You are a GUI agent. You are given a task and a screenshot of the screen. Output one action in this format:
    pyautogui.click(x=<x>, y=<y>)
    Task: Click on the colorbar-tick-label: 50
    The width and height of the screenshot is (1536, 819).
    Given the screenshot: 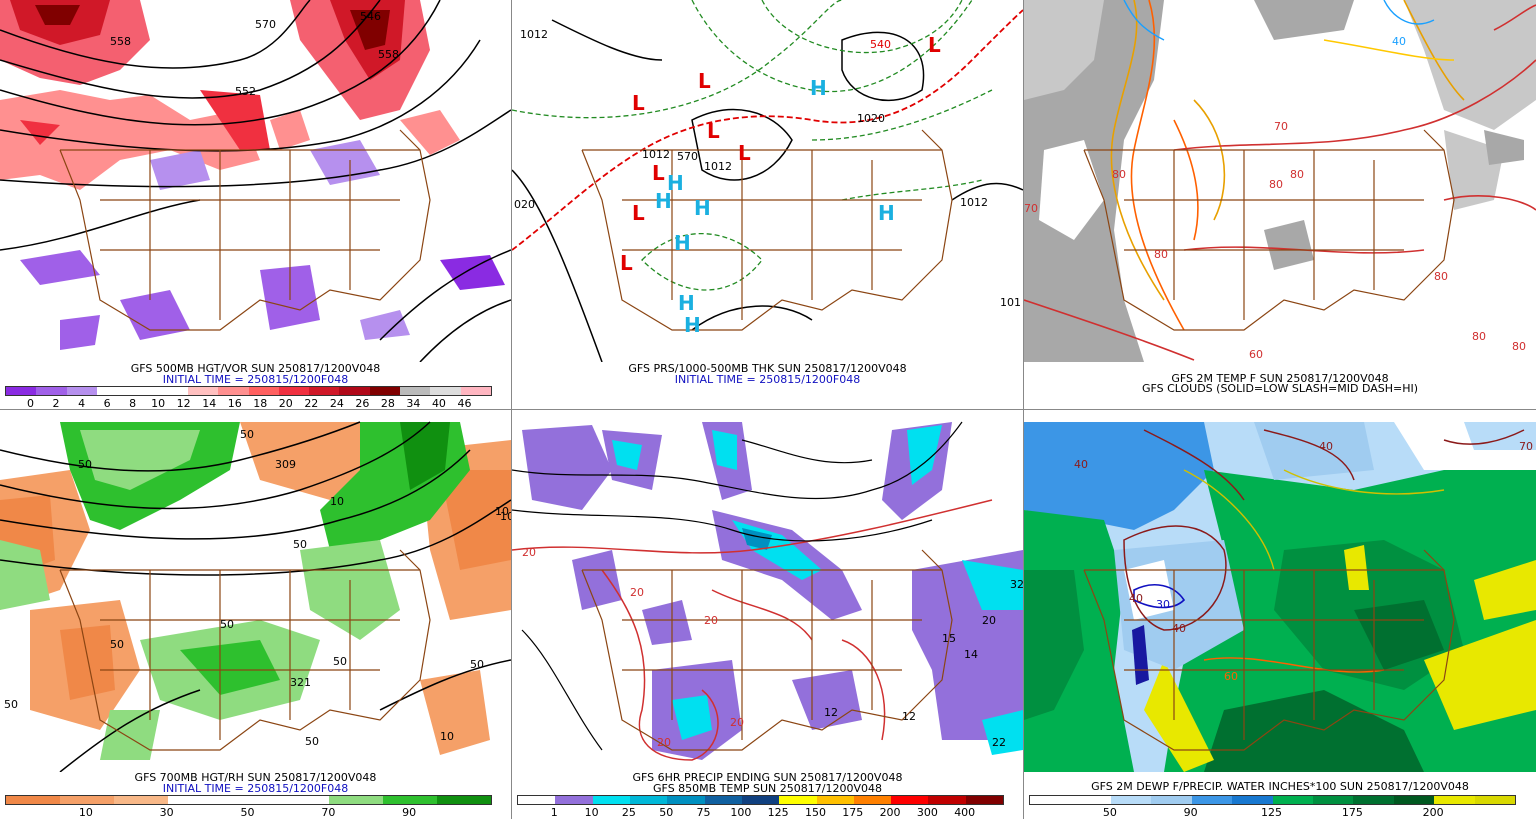 What is the action you would take?
    pyautogui.click(x=1109, y=812)
    